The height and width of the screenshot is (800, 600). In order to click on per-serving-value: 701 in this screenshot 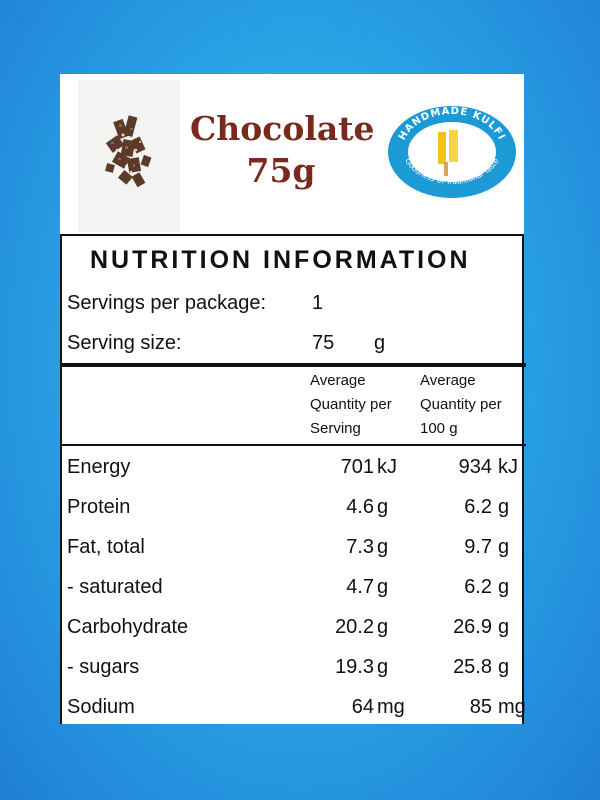, I will do `click(357, 467)`.